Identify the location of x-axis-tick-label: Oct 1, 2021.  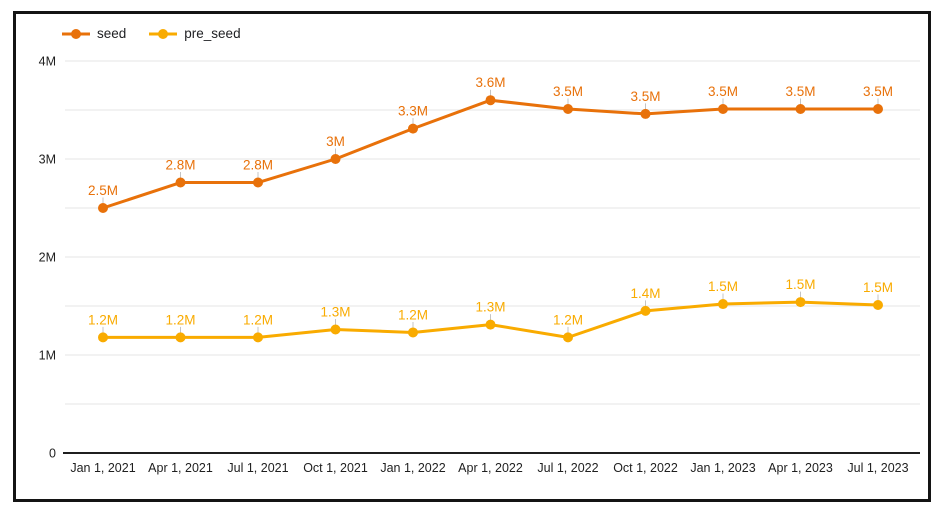
(335, 468).